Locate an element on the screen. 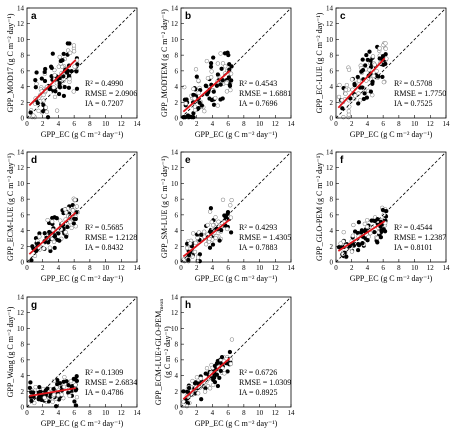 Image resolution: width=474 pixels, height=444 pixels. panel-letter: e is located at coordinates (188, 160).